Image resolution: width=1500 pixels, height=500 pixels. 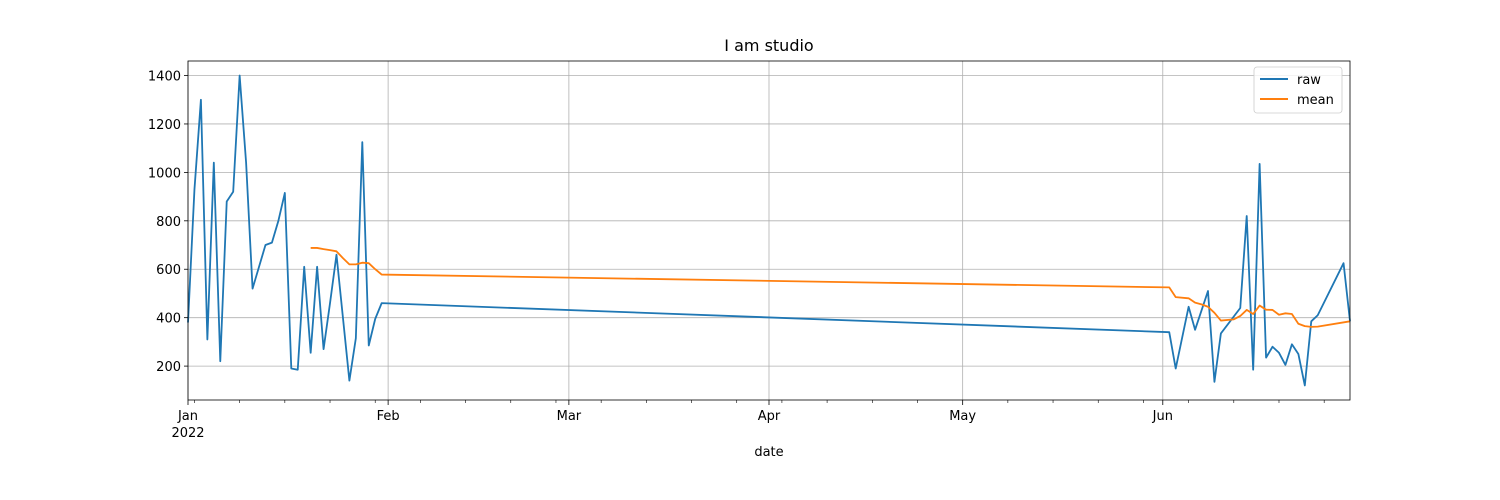 I want to click on x-tick-sublabel: 2022, so click(x=187, y=433).